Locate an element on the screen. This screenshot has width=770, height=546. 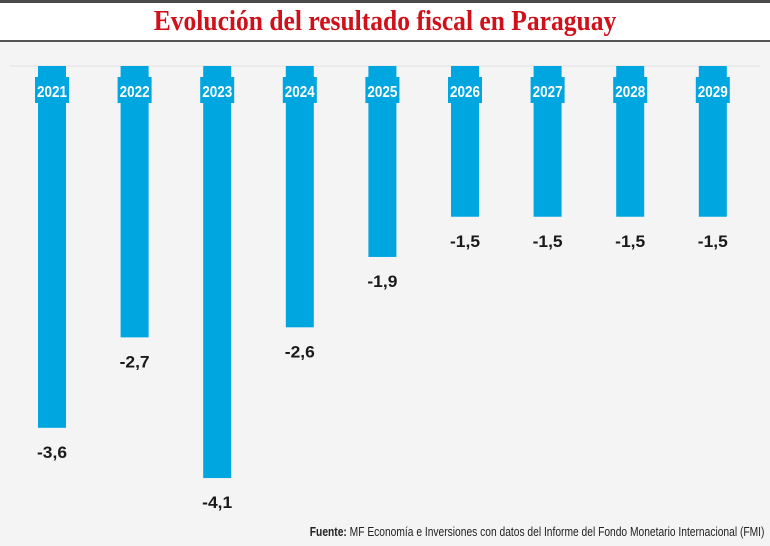
top-rule is located at coordinates (385, 1).